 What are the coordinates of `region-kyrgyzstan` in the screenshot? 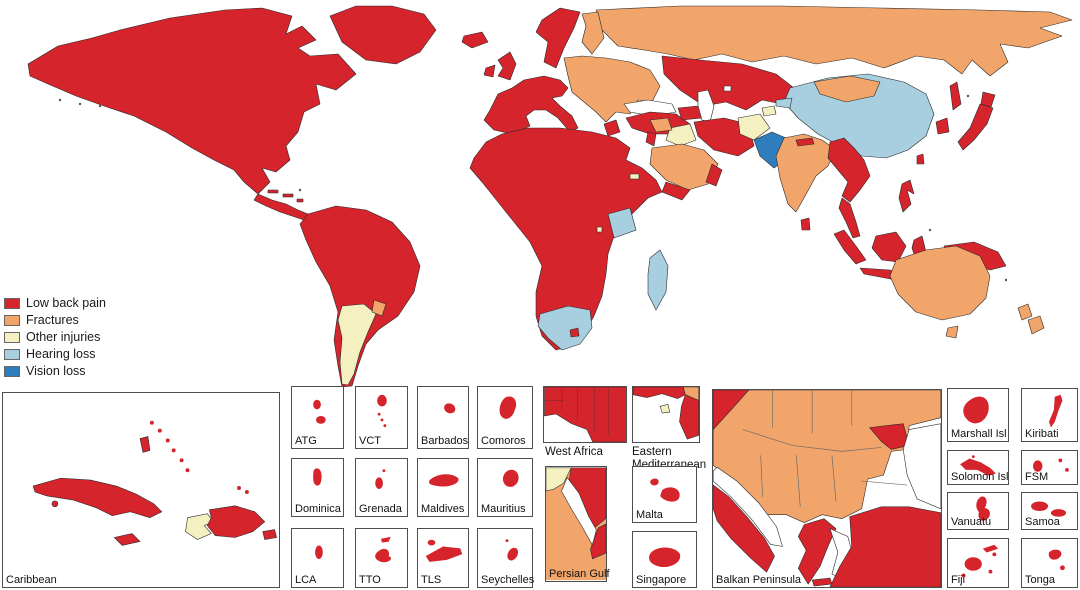 It's located at (784, 103).